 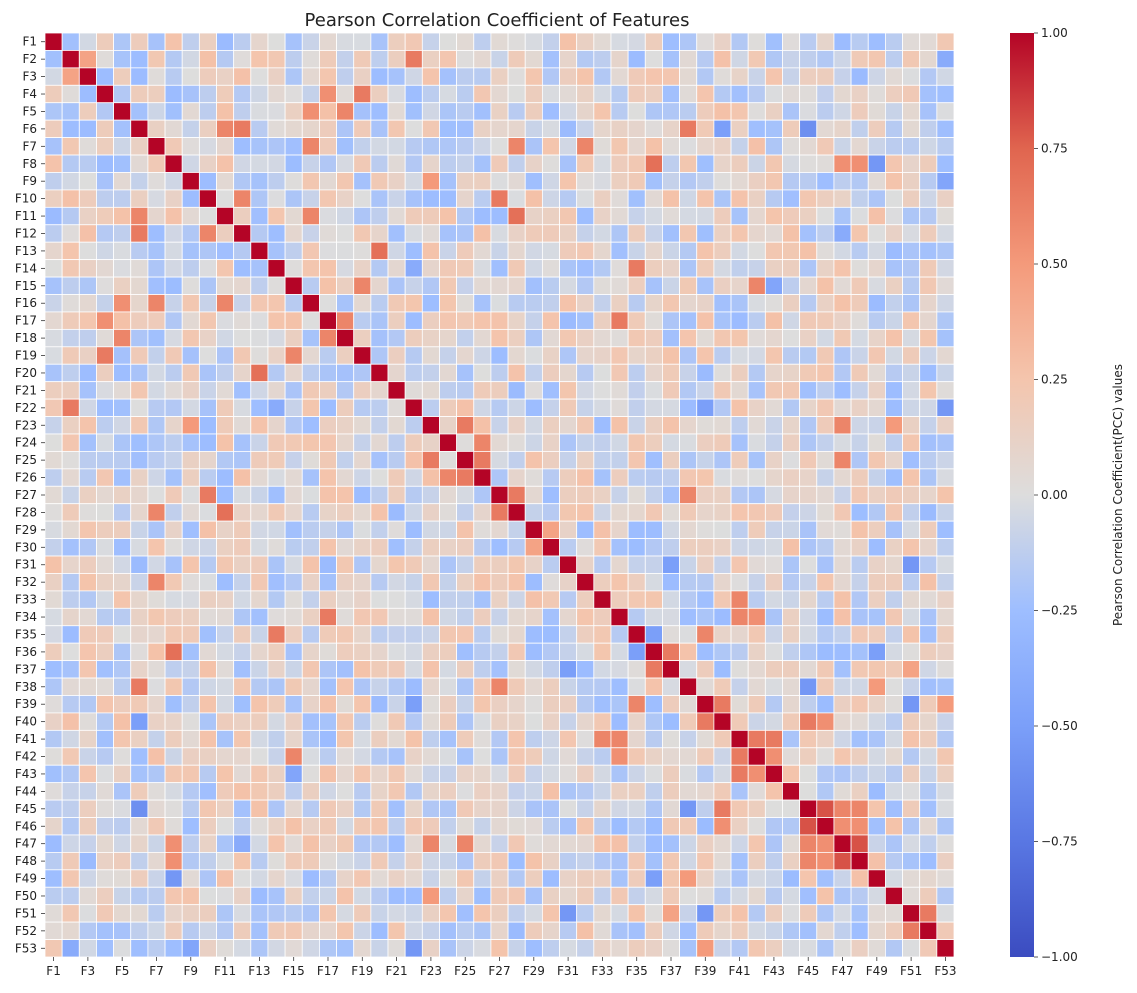 I want to click on y-tick-label: F37, so click(x=26, y=669).